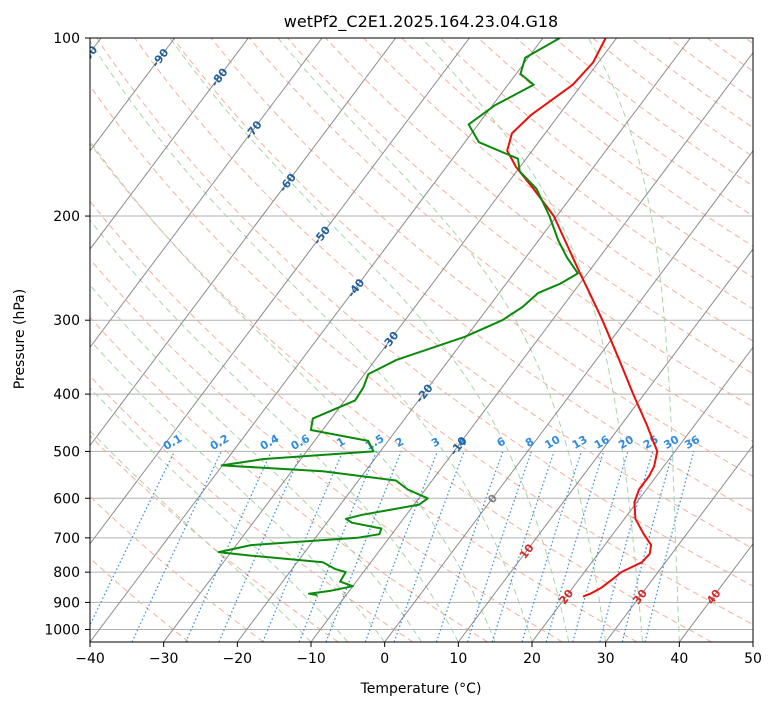  Describe the element at coordinates (66, 499) in the screenshot. I see `y-tick-label: 600` at that location.